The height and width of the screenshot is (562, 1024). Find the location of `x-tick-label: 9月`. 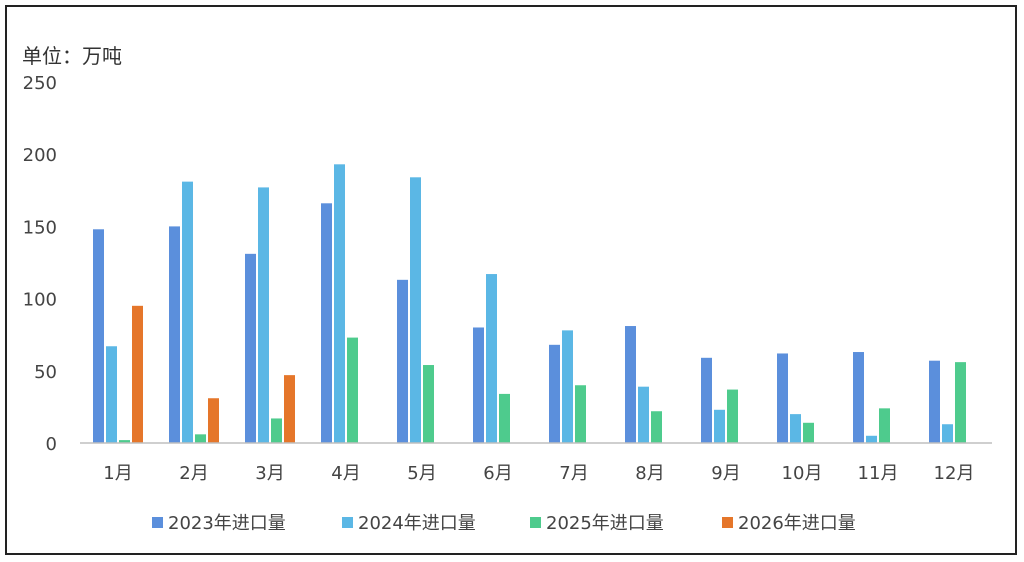

x-tick-label: 9月 is located at coordinates (725, 473).